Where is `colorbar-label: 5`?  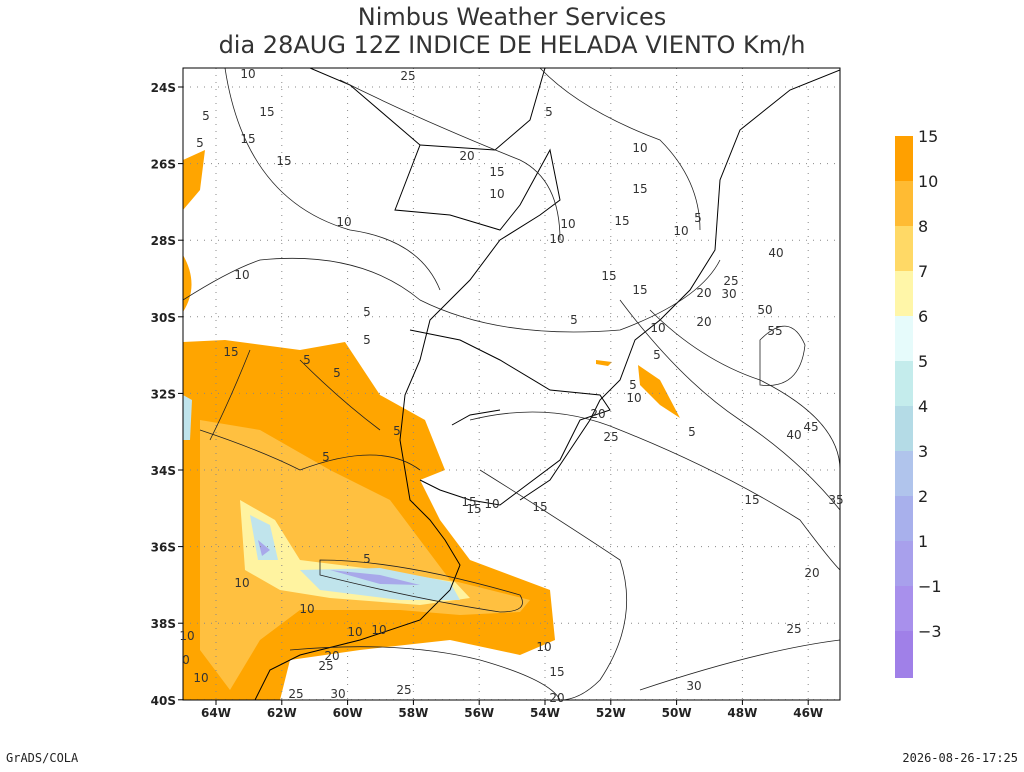
colorbar-label: 5 is located at coordinates (923, 361).